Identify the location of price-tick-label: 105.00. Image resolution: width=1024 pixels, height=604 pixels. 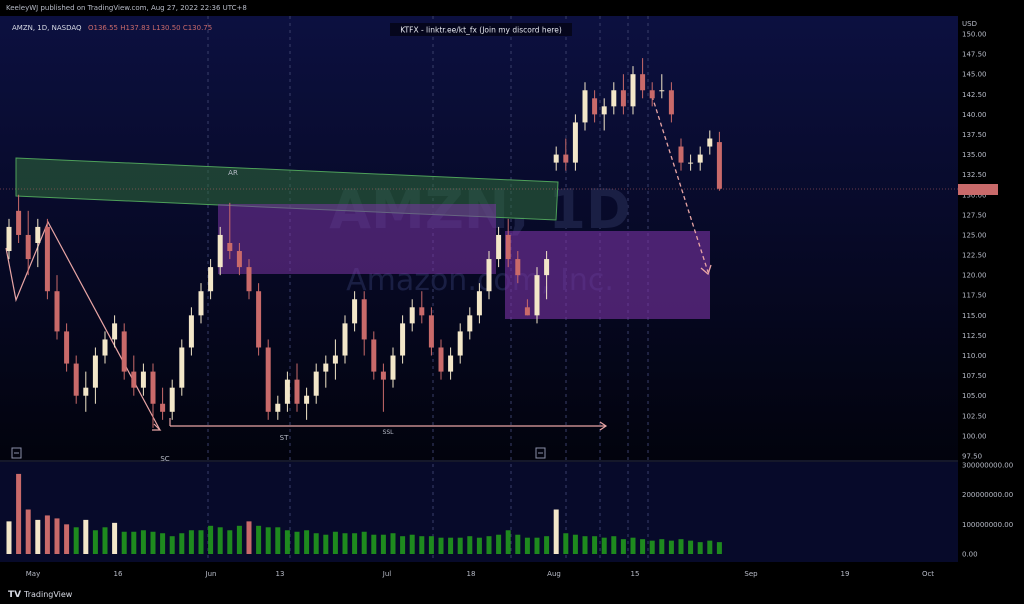
(974, 396).